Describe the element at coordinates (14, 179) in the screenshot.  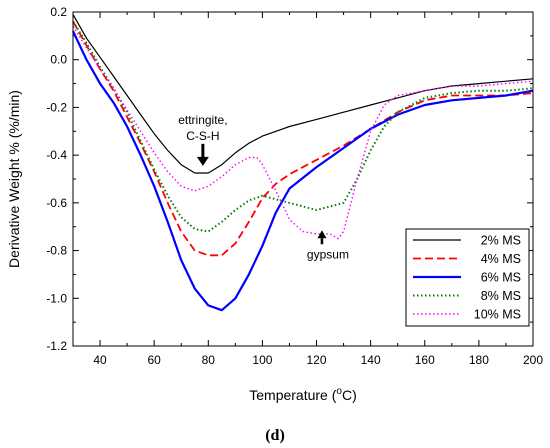
I see `y-axis-title: Derivative Weight % (%/min)` at that location.